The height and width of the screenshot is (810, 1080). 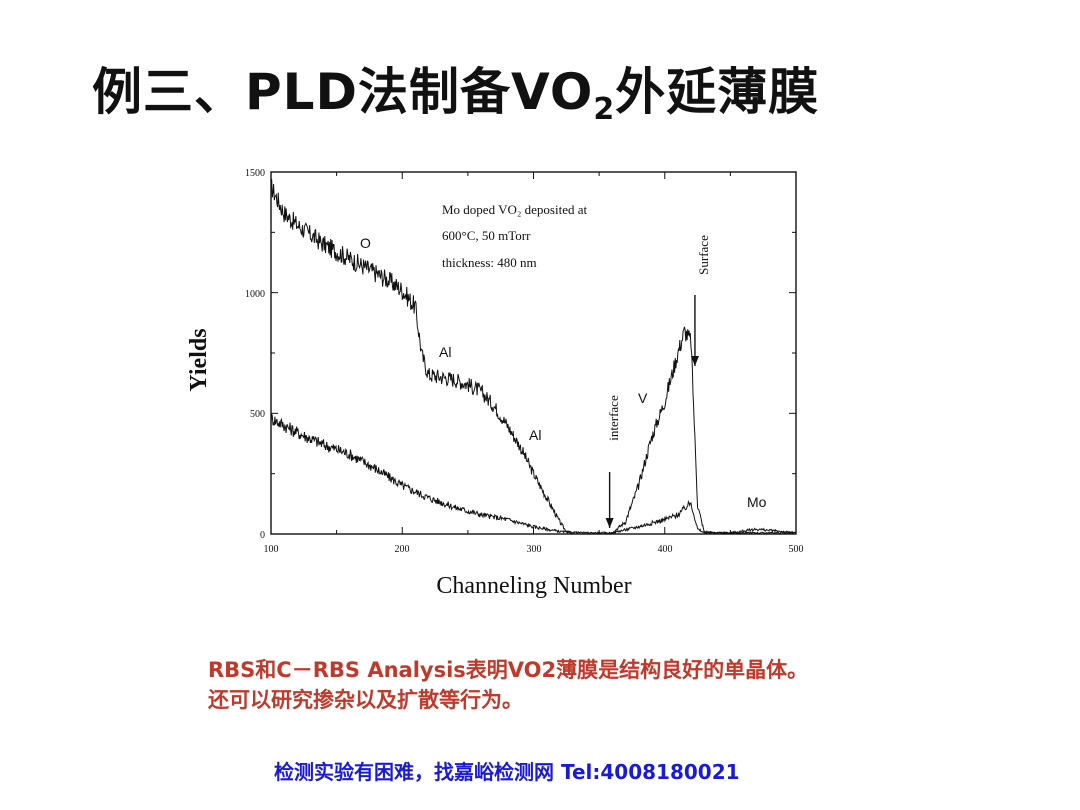 What do you see at coordinates (609, 523) in the screenshot?
I see `interface-arrow-head` at bounding box center [609, 523].